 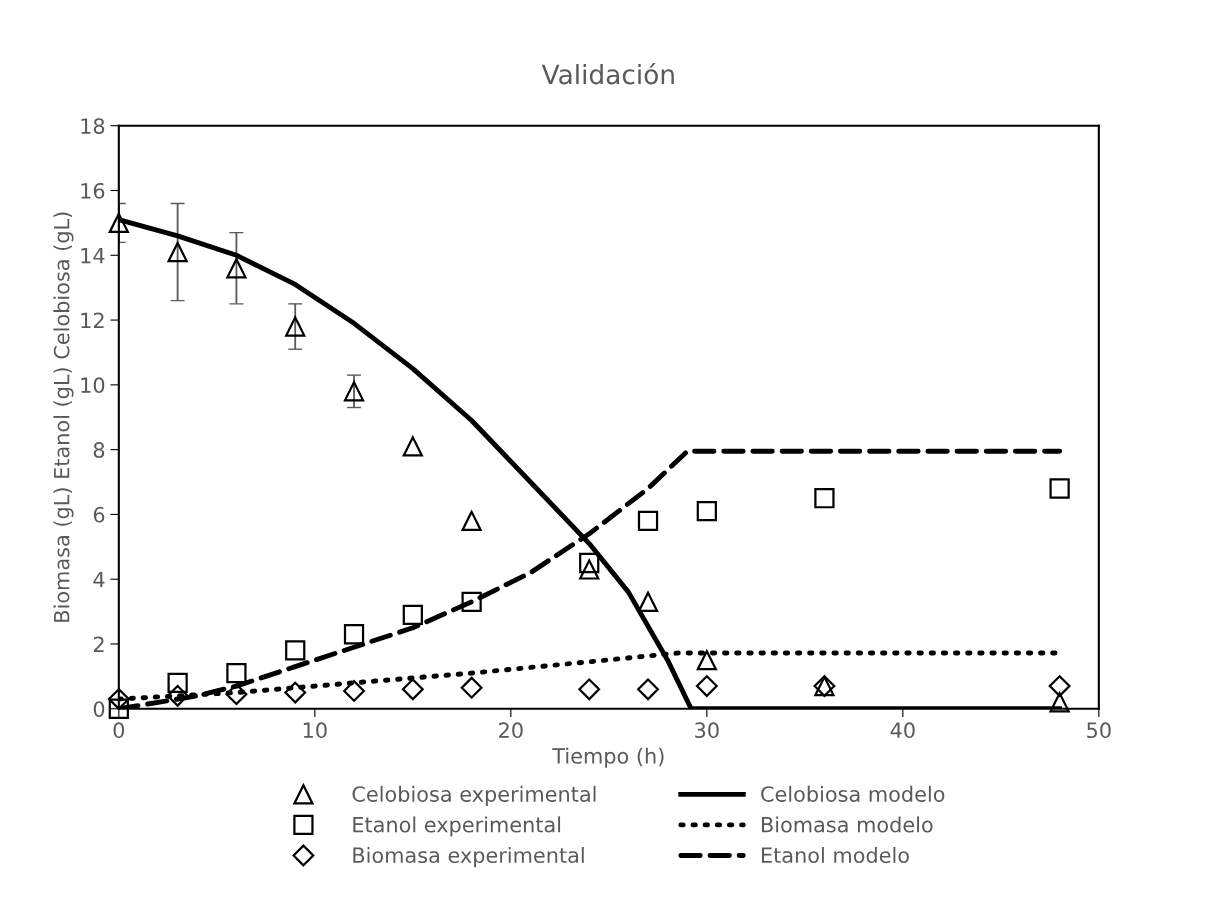 What do you see at coordinates (835, 855) in the screenshot?
I see `legend-label: Etanol modelo` at bounding box center [835, 855].